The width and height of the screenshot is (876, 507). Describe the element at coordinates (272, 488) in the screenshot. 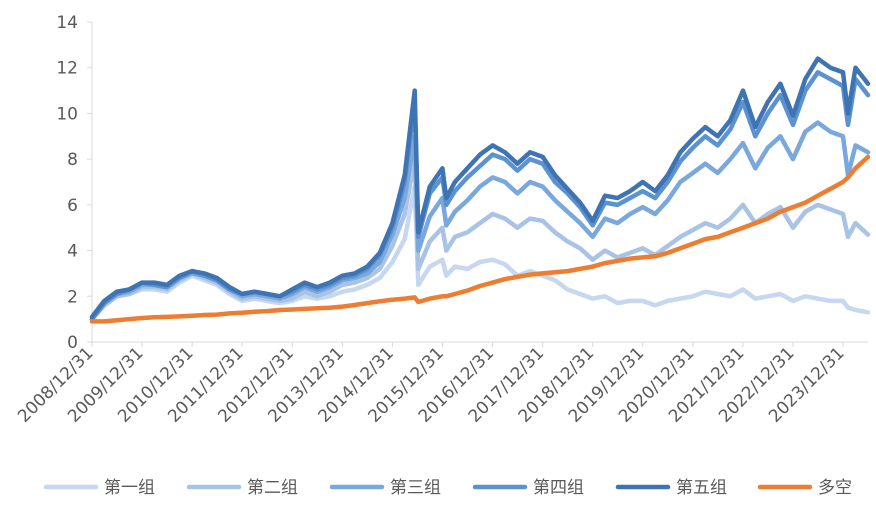

I see `legend-label: 第二组` at that location.